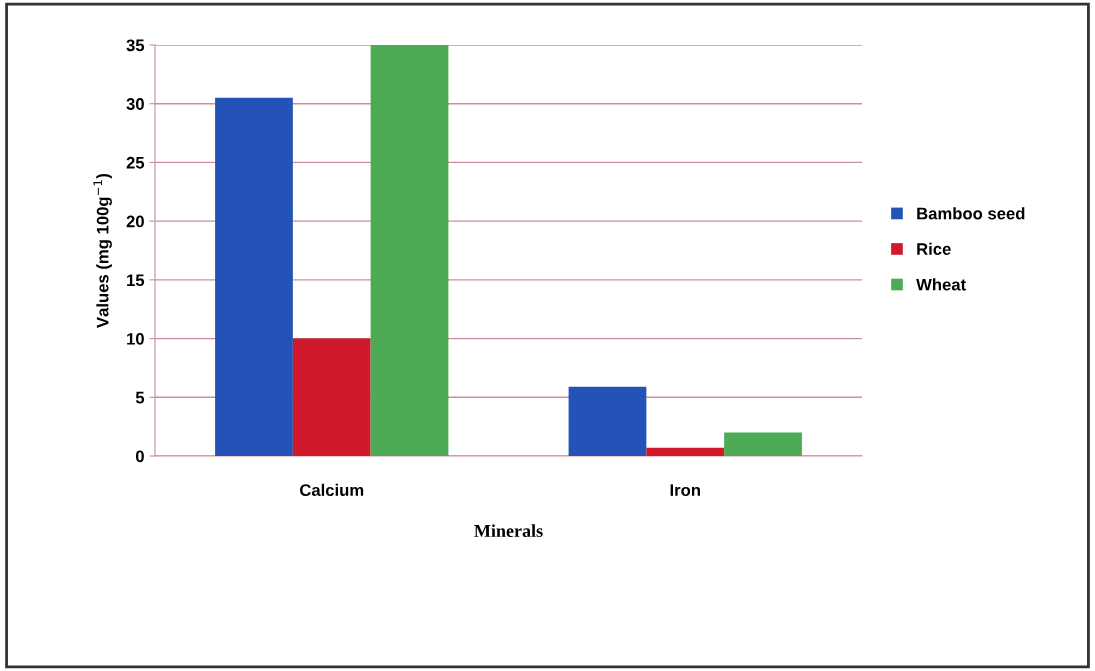  Describe the element at coordinates (135, 104) in the screenshot. I see `y-tick-label: 30` at that location.